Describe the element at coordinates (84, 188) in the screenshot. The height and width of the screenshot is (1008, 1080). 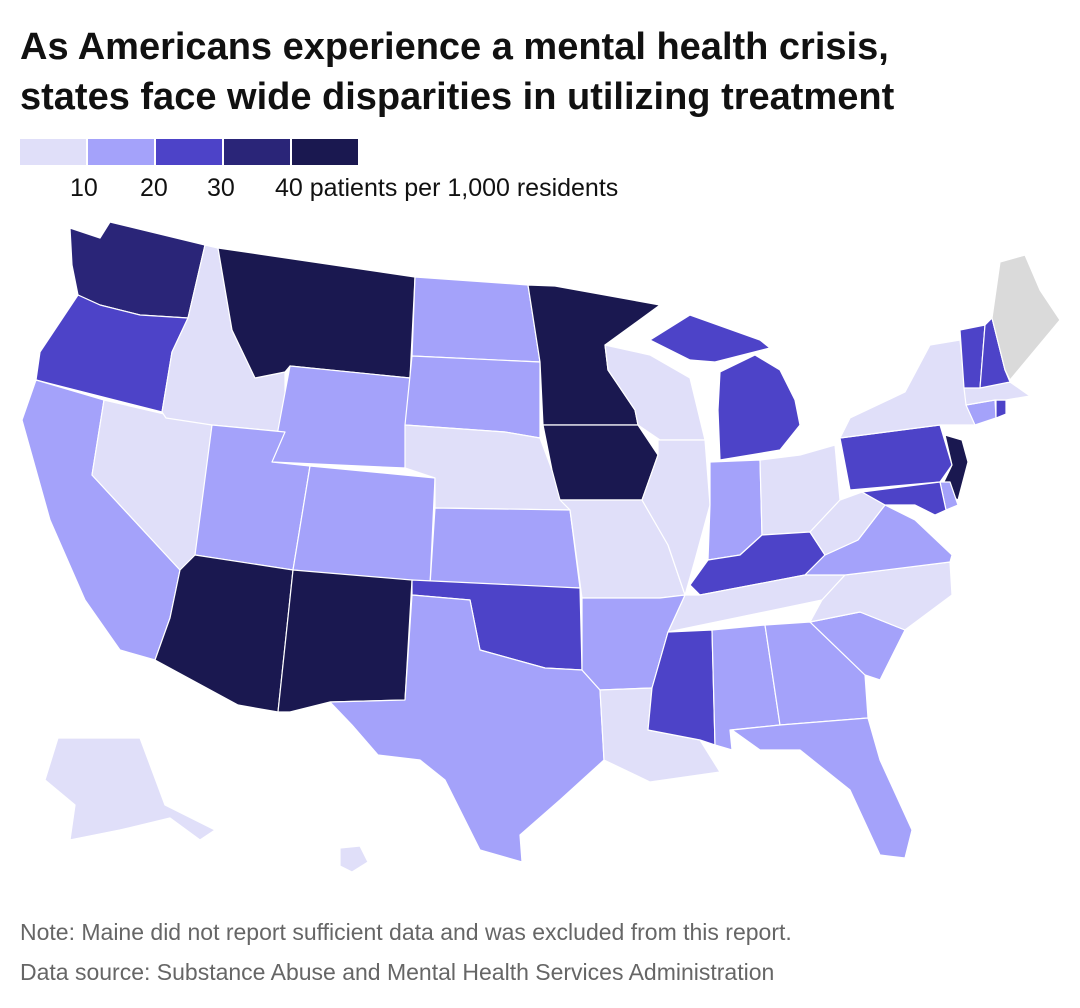
I see `legend-tick-10: 10` at that location.